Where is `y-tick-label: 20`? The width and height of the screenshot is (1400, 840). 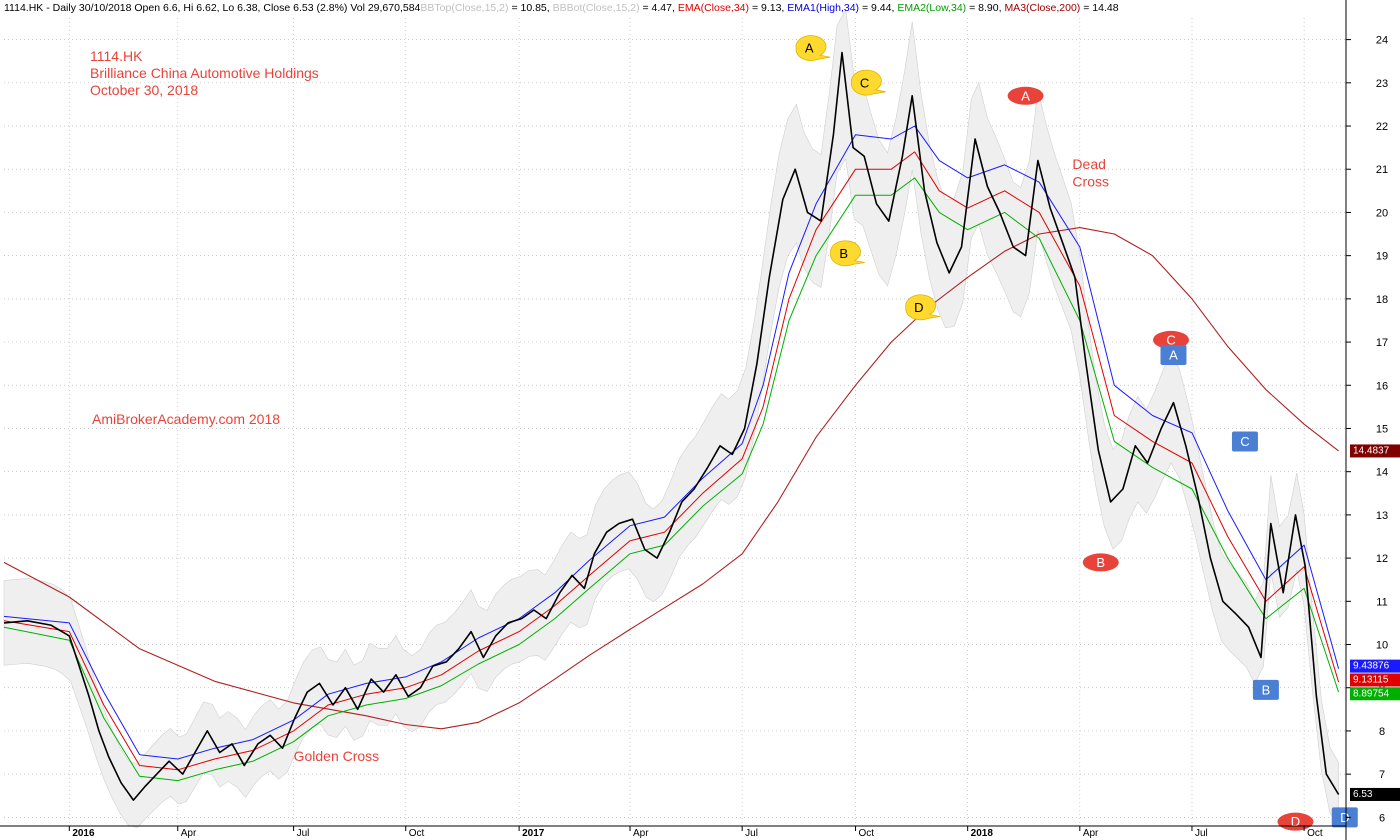 y-tick-label: 20 is located at coordinates (1382, 213).